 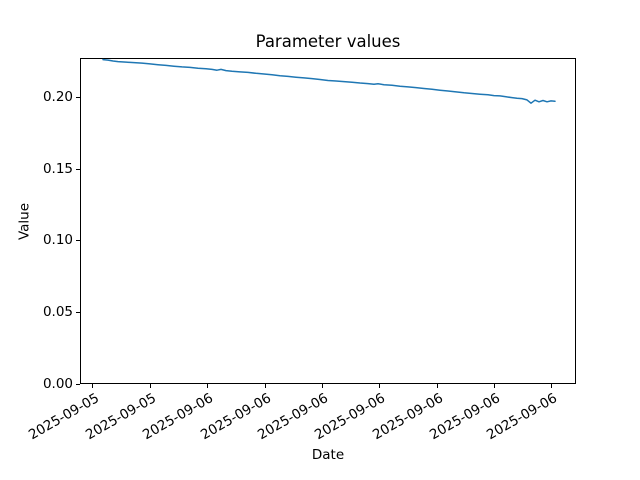 What do you see at coordinates (328, 41) in the screenshot?
I see `chart-title: Parameter values` at bounding box center [328, 41].